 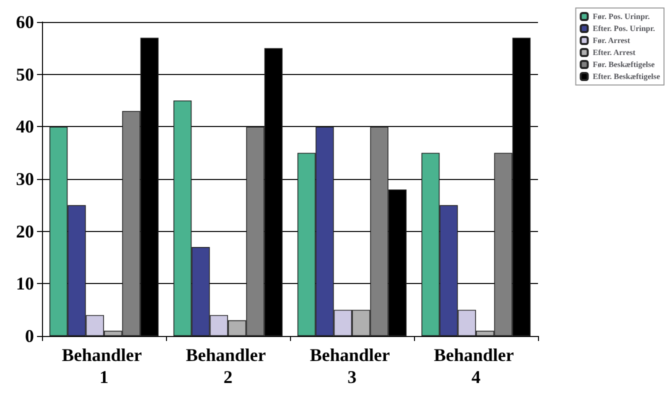 I want to click on y-tick-label: 20, so click(x=25, y=231).